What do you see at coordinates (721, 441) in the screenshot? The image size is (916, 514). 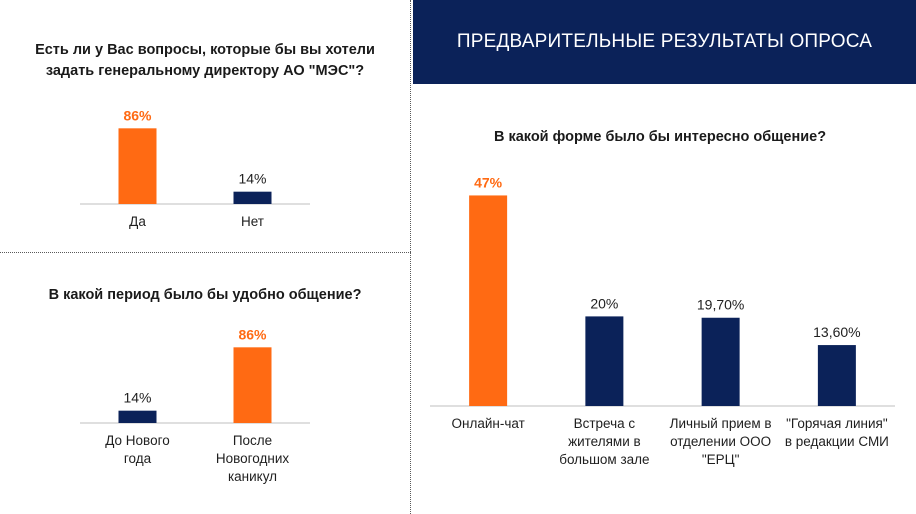 I see `chart-3-category-label-3: Личный прием в отделении ООО "ЕРЦ"` at bounding box center [721, 441].